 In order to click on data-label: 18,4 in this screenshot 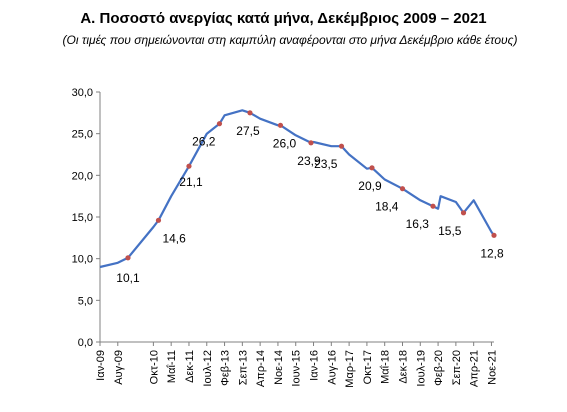, I will do `click(387, 207)`.